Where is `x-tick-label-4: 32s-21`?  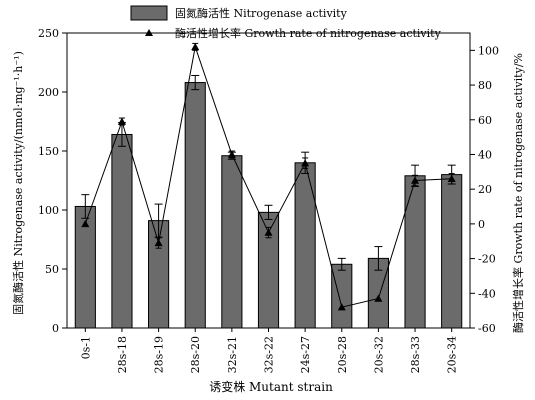 x-tick-label-4: 32s-21 is located at coordinates (232, 354).